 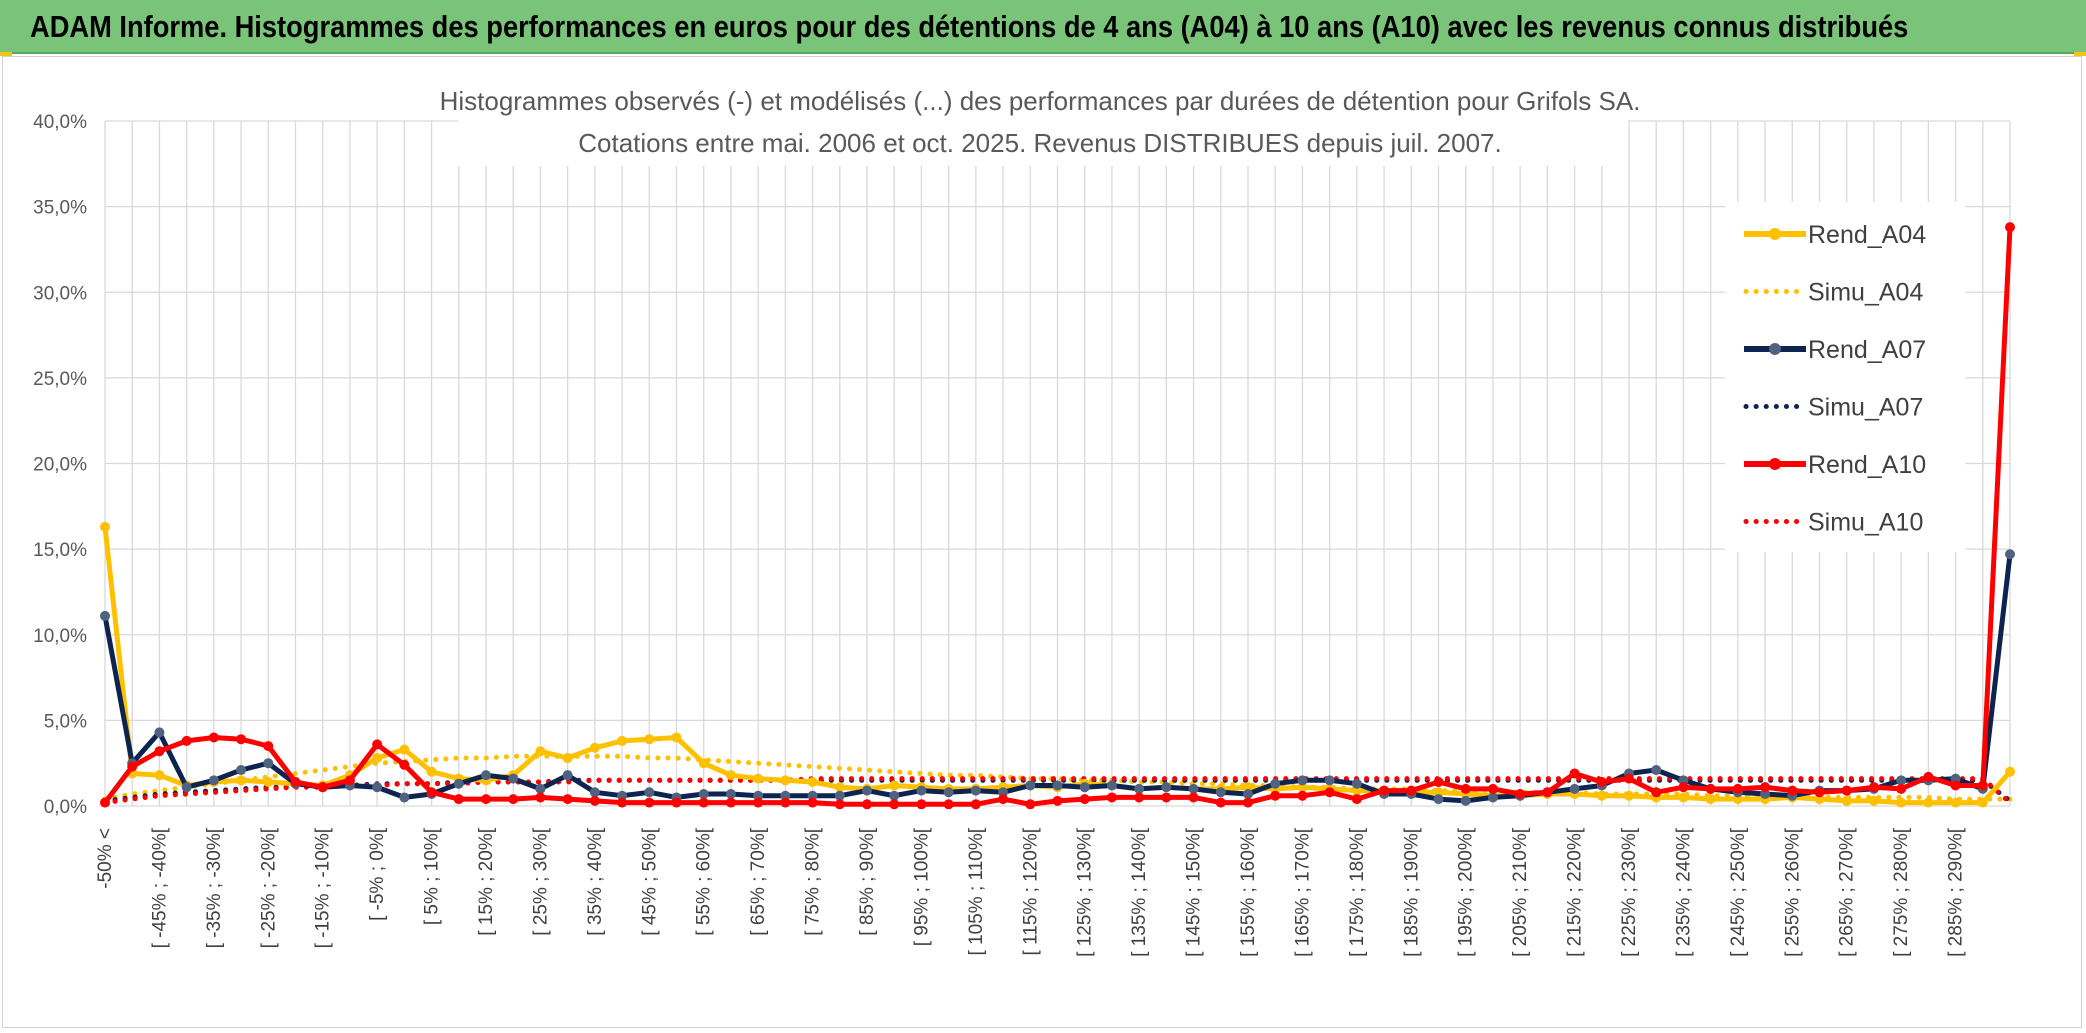 I want to click on title-backdrop, so click(x=1043, y=122).